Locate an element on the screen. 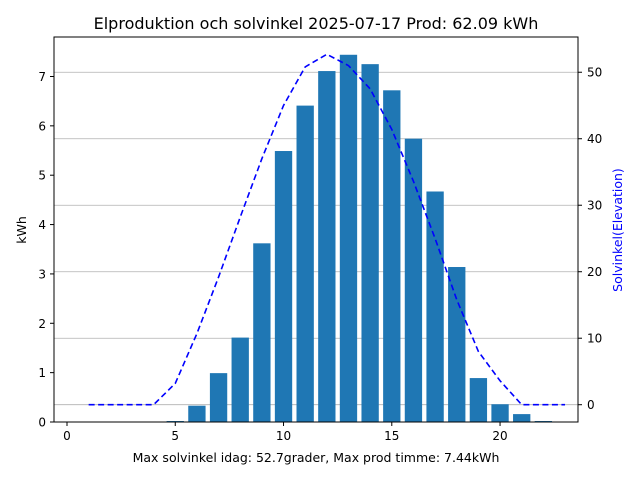  y2-tick-label: 20 is located at coordinates (594, 272).